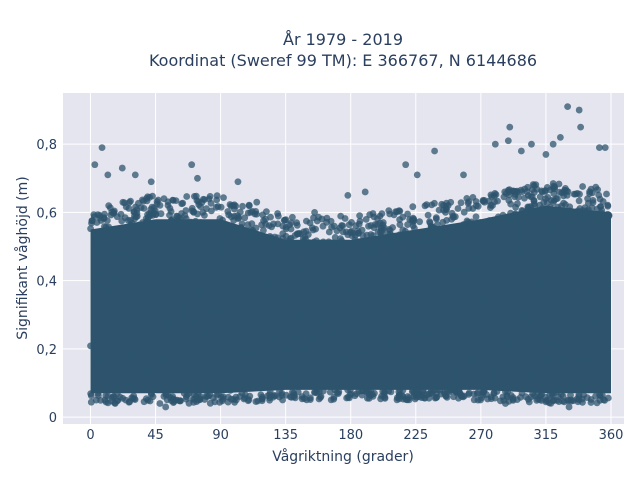 This screenshot has width=640, height=480. I want to click on x-tick-label: 90, so click(220, 435).